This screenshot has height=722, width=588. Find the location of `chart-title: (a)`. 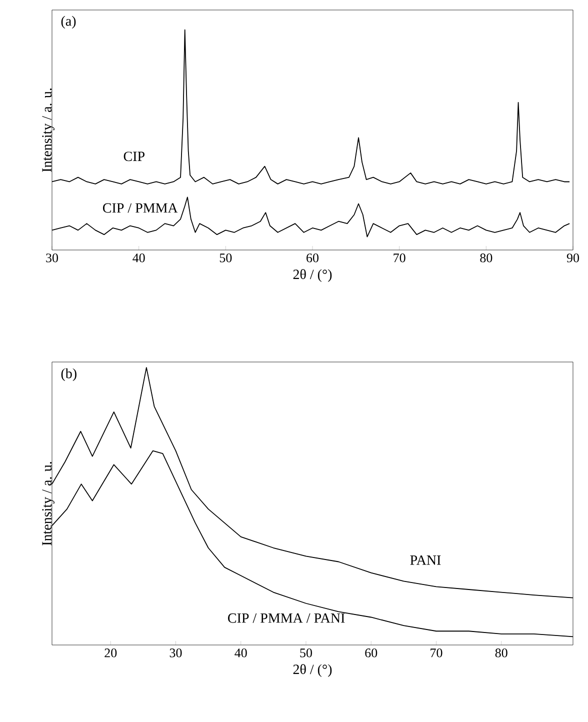

chart-title: (a) is located at coordinates (68, 22).